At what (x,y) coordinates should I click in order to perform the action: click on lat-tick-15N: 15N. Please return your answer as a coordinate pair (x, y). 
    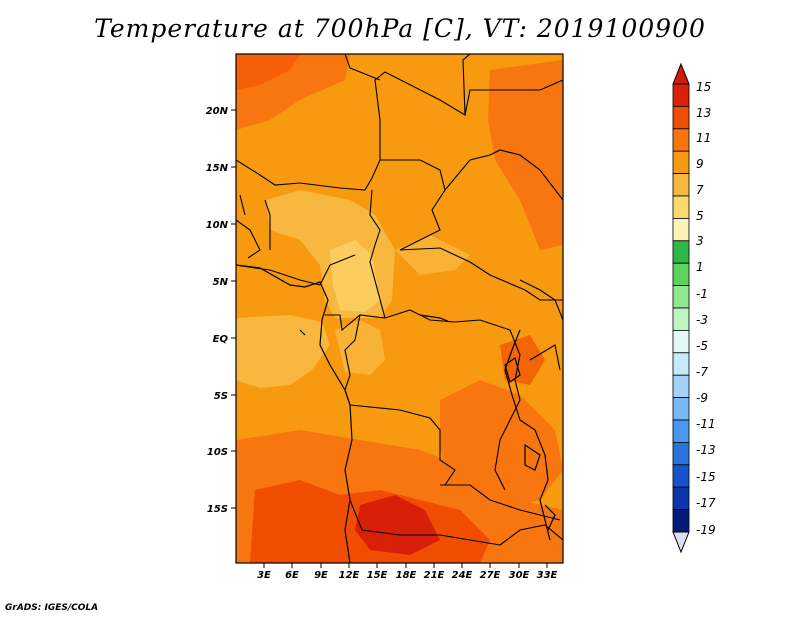
    Looking at the image, I should click on (221, 168).